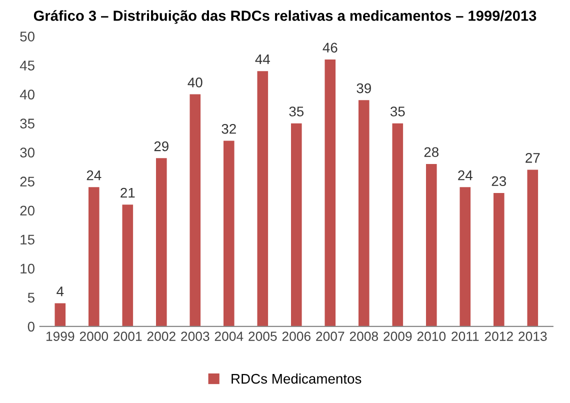 The image size is (570, 403). What do you see at coordinates (27, 269) in the screenshot?
I see `y-tick-label: 10` at bounding box center [27, 269].